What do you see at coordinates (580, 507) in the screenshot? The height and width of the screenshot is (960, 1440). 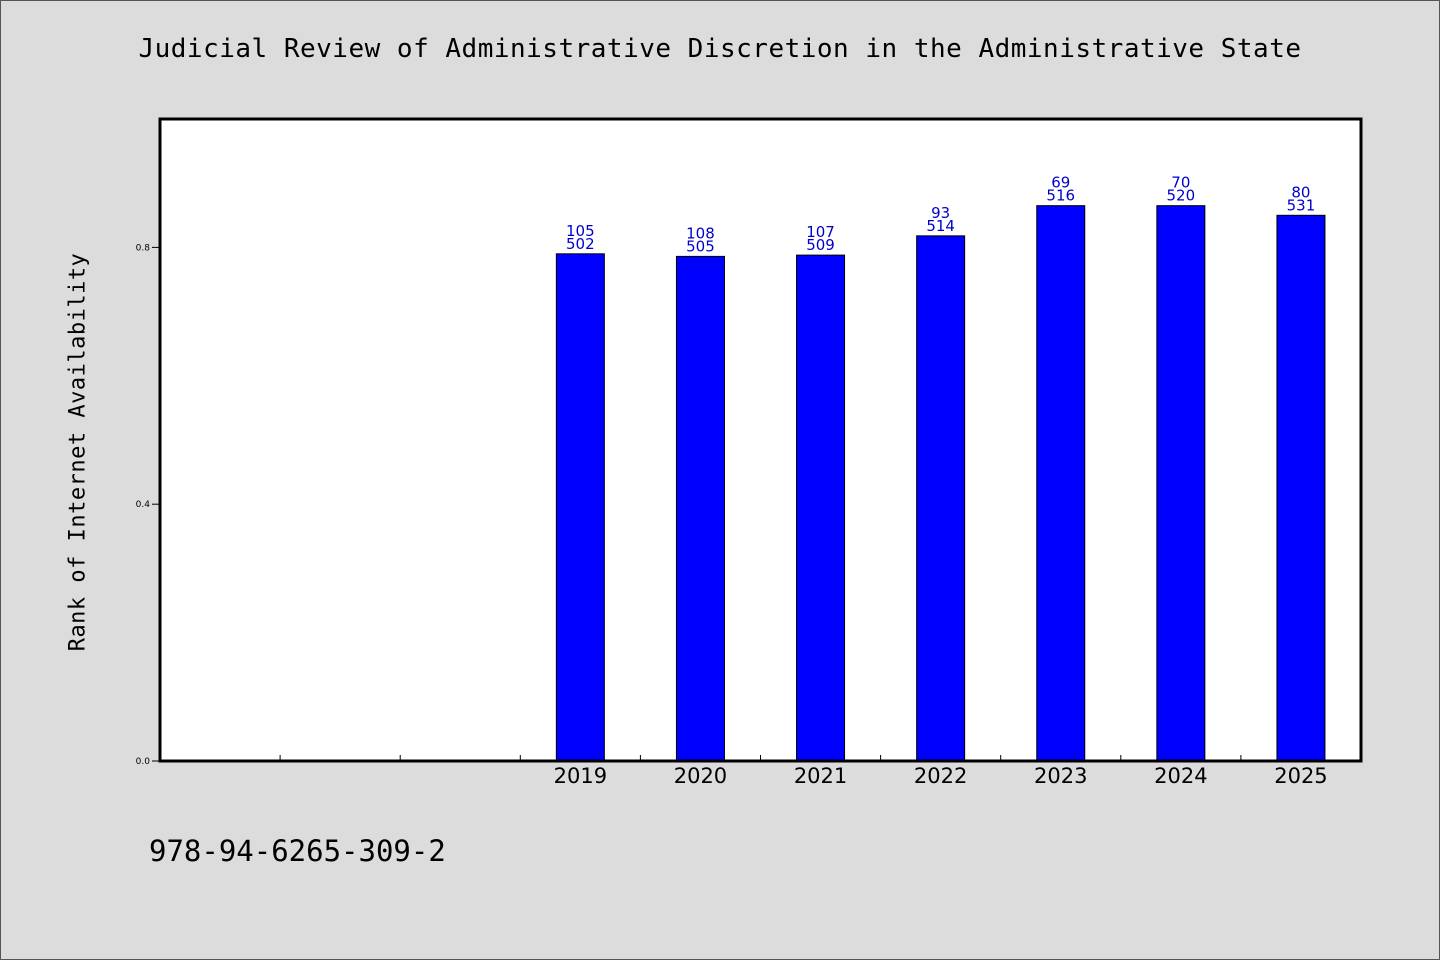 I see `bar-2019` at bounding box center [580, 507].